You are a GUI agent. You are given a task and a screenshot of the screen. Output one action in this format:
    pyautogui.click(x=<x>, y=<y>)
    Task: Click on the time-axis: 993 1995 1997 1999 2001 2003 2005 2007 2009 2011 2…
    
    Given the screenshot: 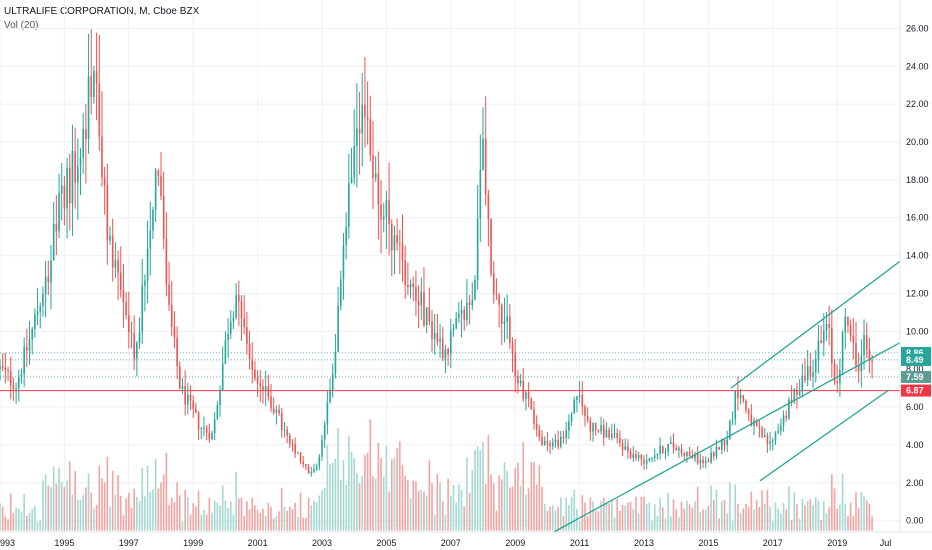 What is the action you would take?
    pyautogui.click(x=445, y=543)
    